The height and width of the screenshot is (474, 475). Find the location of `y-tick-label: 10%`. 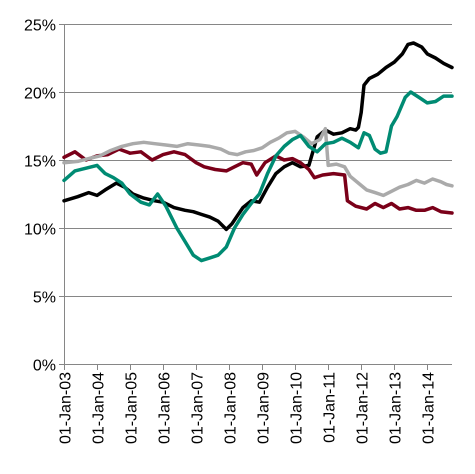

y-tick-label: 10% is located at coordinates (40, 230).